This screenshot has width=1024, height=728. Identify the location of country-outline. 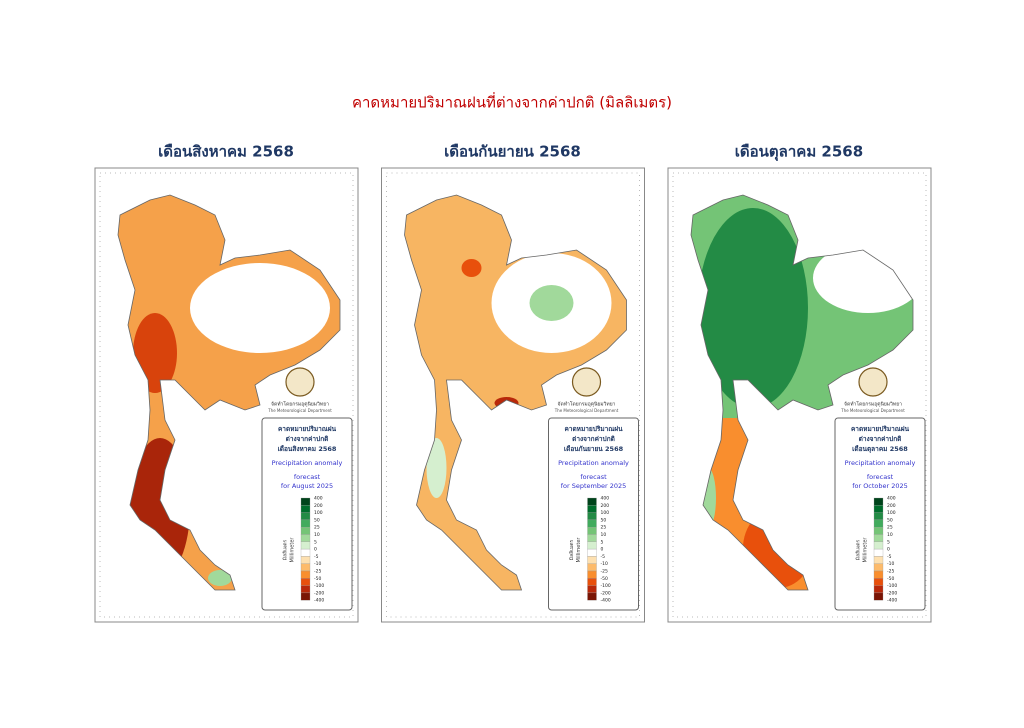
(802, 392).